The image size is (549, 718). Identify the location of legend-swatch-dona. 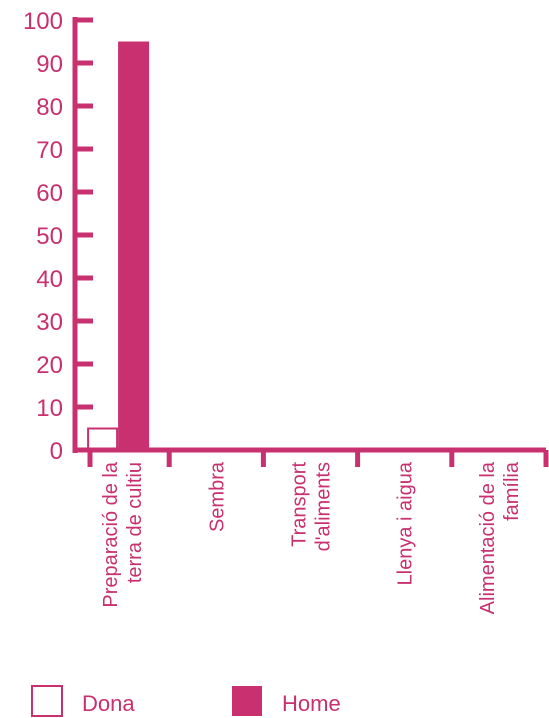
(47, 701).